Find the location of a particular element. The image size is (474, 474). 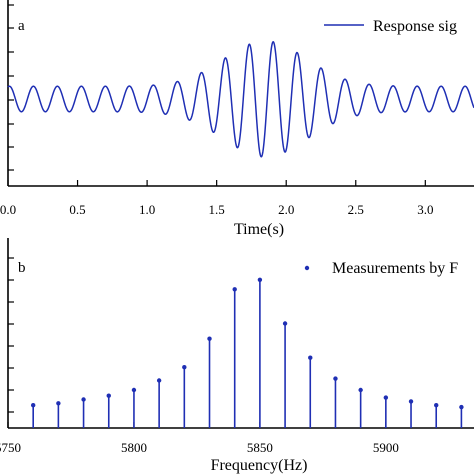

panel-b-legend: Measurements by F is located at coordinates (381, 268).